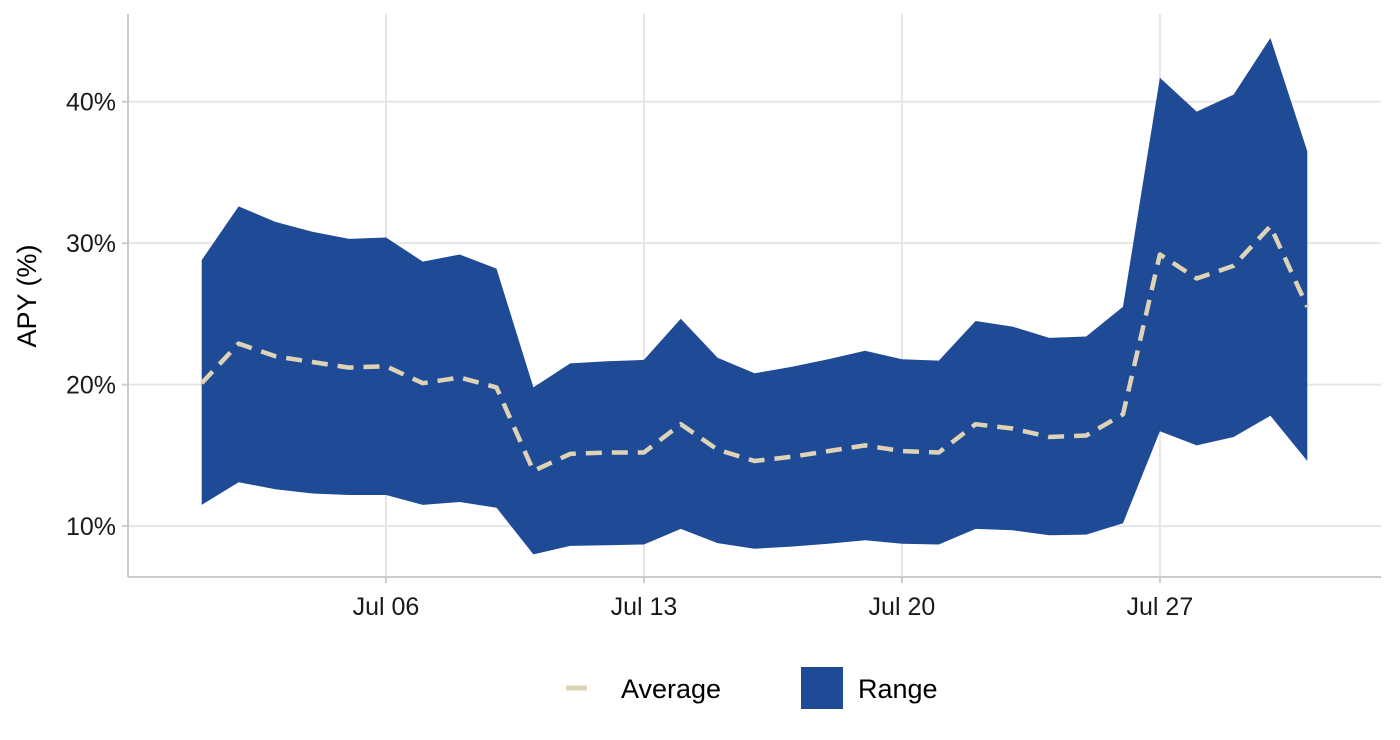 The width and height of the screenshot is (1400, 740). Describe the element at coordinates (671, 689) in the screenshot. I see `legend-average-label: Average` at that location.